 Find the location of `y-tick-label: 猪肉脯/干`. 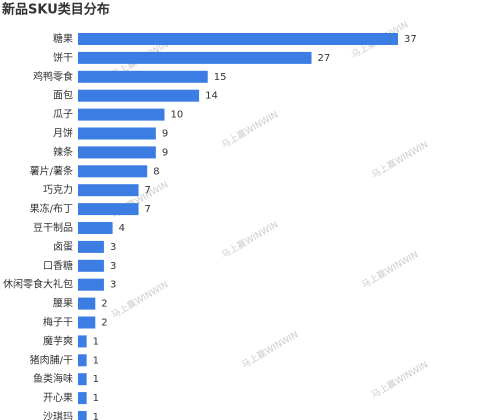

y-tick-label: 猪肉脯/干 is located at coordinates (51, 359).